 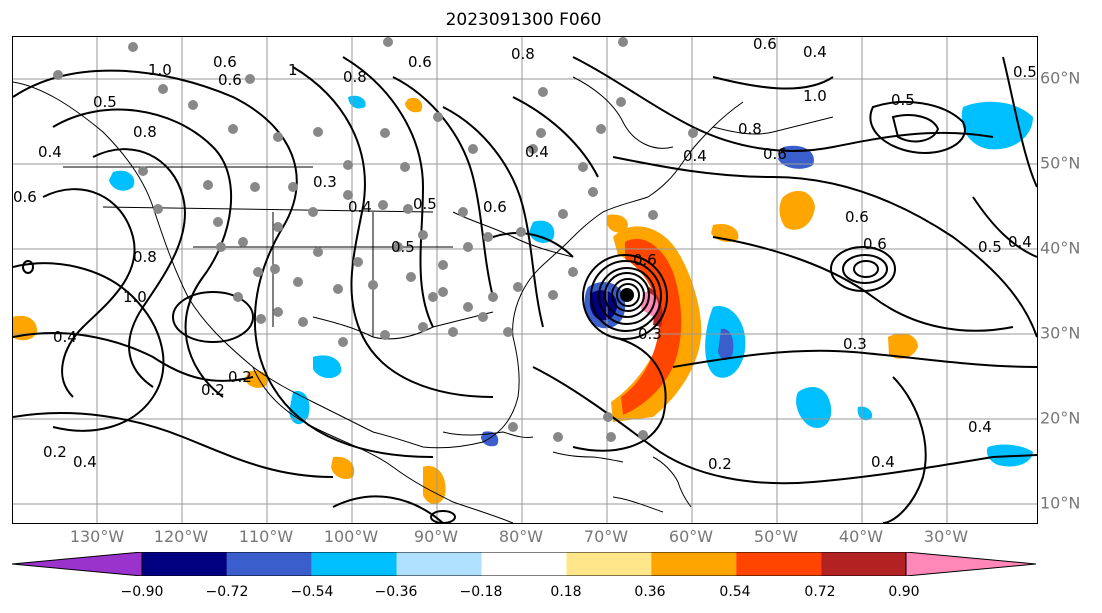 What do you see at coordinates (861, 536) in the screenshot?
I see `lon-label: 40°W` at bounding box center [861, 536].